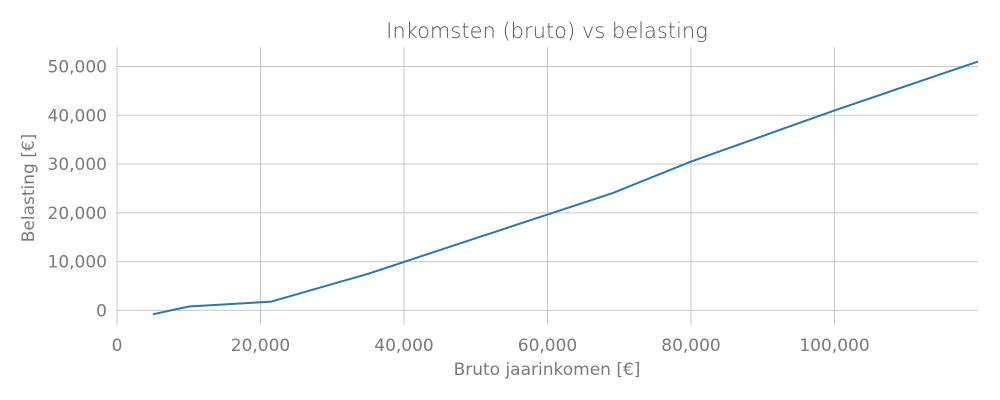 This screenshot has width=1000, height=400. What do you see at coordinates (77, 116) in the screenshot?
I see `y-tick-label: 40,000` at bounding box center [77, 116].